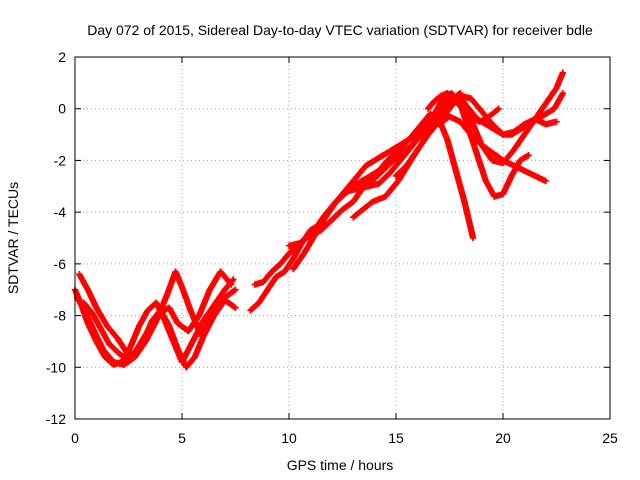  I want to click on y-tick-label: 0, so click(62, 109).